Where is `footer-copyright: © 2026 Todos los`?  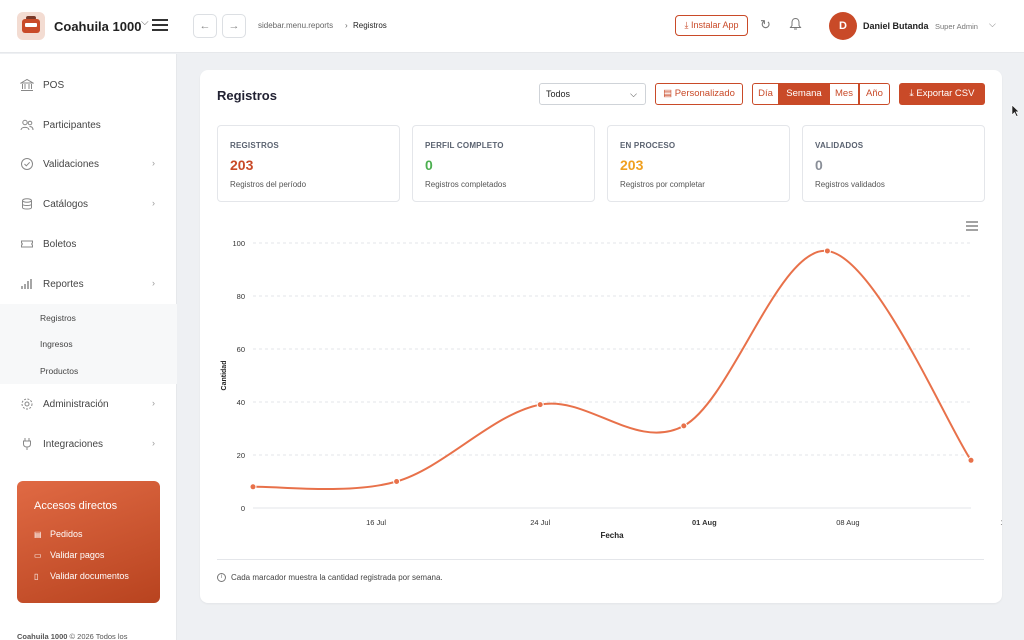 footer-copyright: © 2026 Todos los is located at coordinates (98, 636).